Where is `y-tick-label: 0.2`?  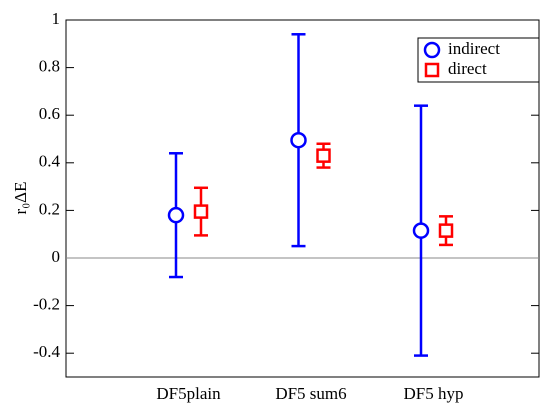 y-tick-label: 0.2 is located at coordinates (49, 208).